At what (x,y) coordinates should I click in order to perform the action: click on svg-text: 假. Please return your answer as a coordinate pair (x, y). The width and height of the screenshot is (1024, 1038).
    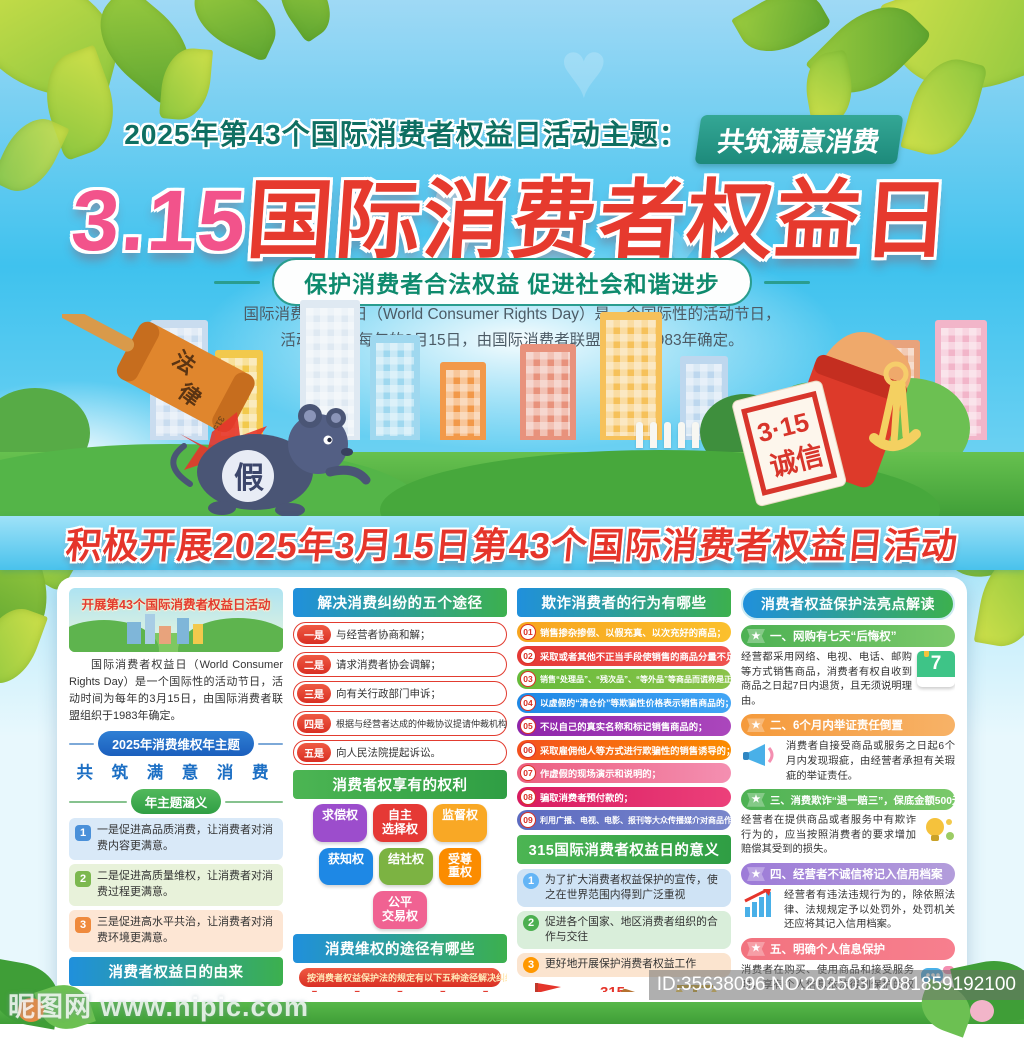
    Looking at the image, I should click on (249, 478).